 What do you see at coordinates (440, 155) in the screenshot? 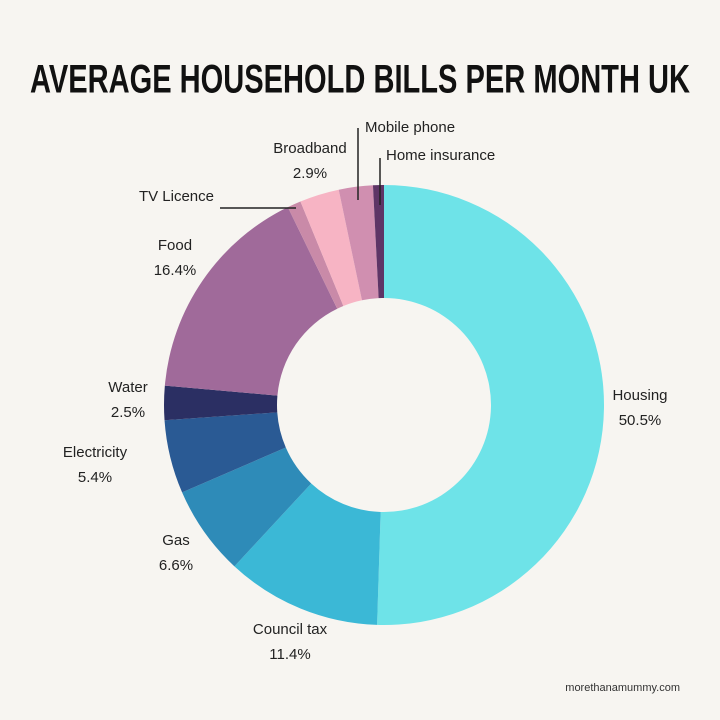
I see `category-label: Home insurance` at bounding box center [440, 155].